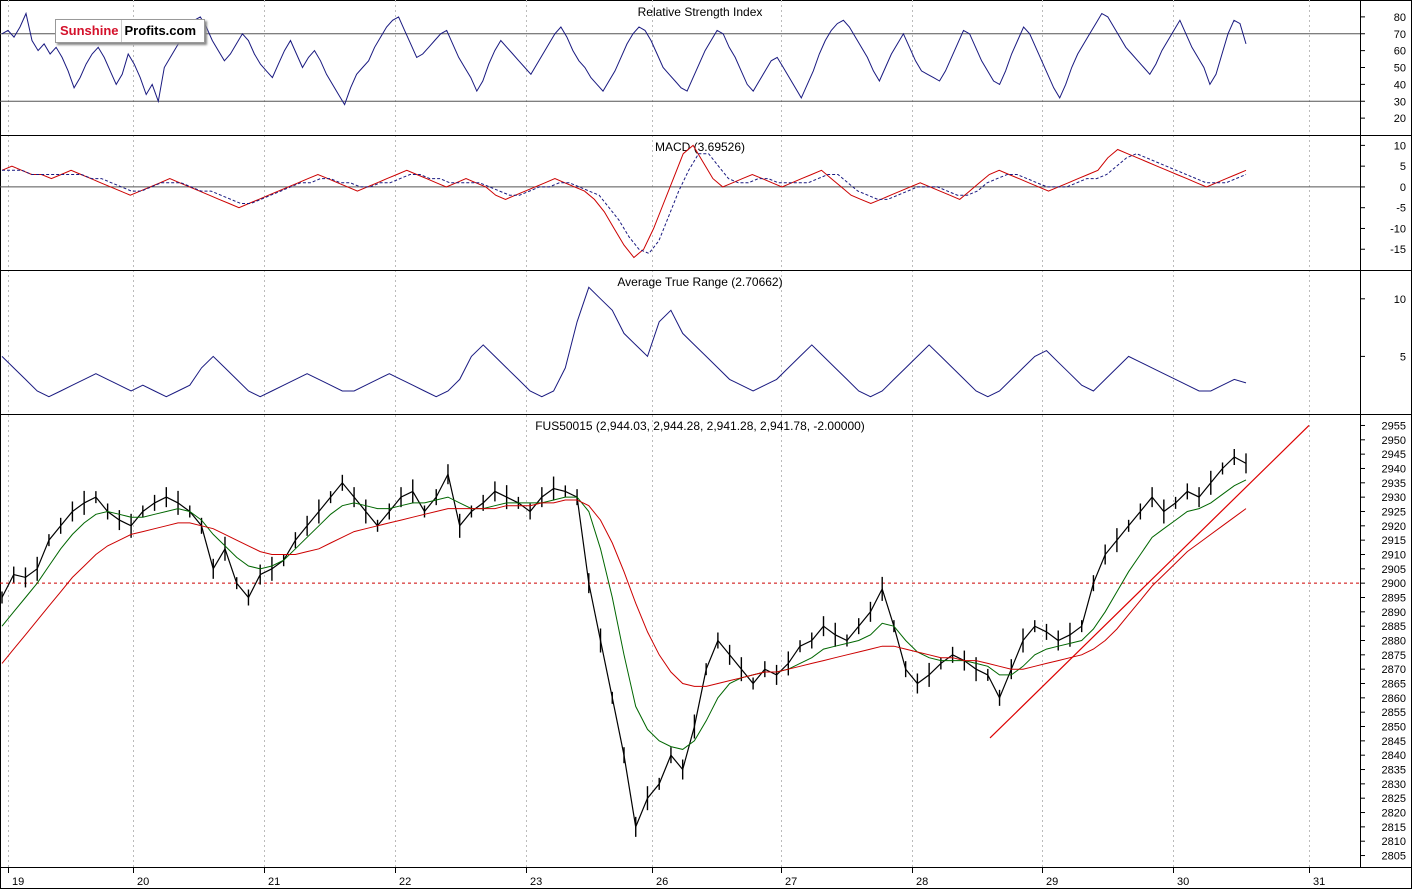  I want to click on y-tick-label: 2860, so click(1394, 699).